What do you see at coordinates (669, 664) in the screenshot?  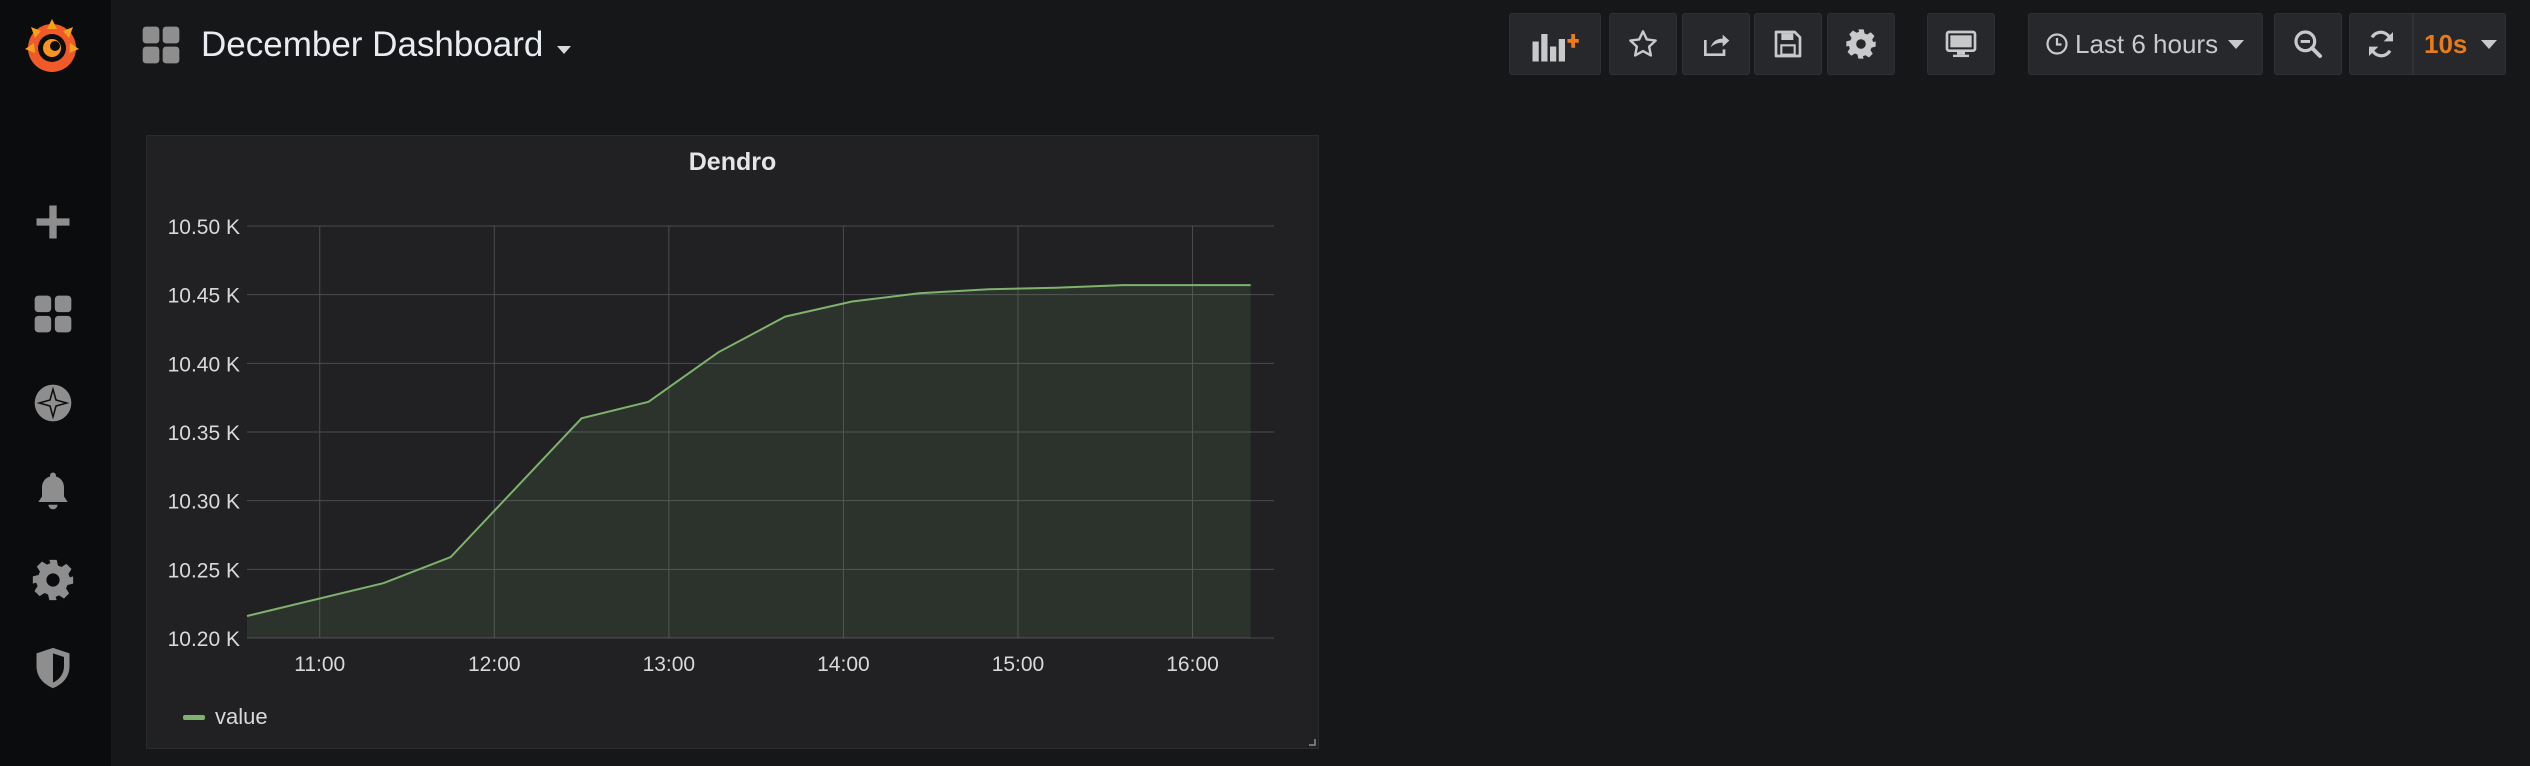 I see `x-tick-label: 13:00` at bounding box center [669, 664].